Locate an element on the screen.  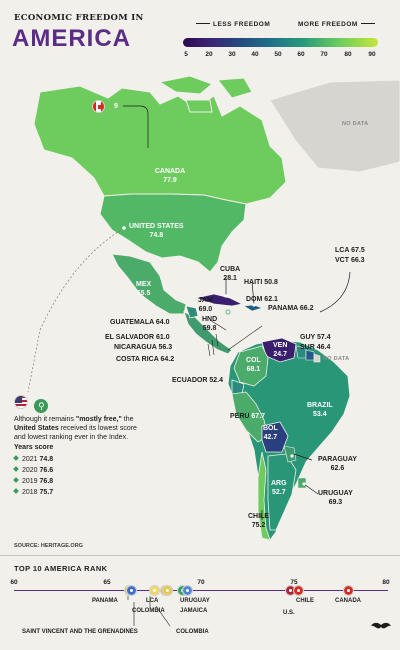
no-data-label-french-guiana: NO DATA is located at coordinates (336, 359).